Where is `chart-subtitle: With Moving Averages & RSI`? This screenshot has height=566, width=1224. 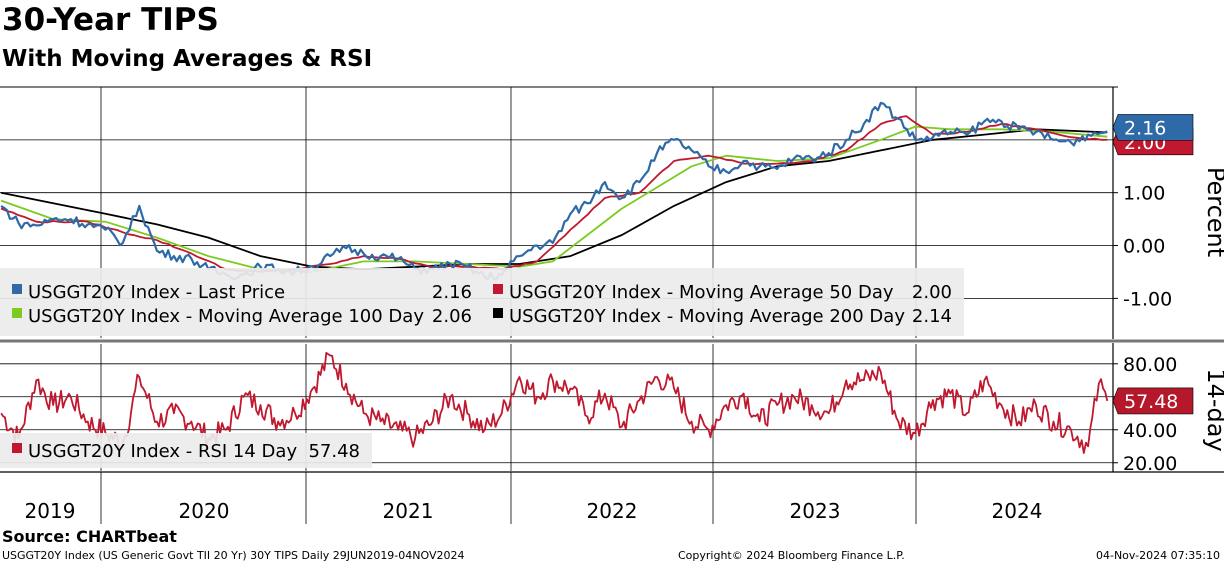 chart-subtitle: With Moving Averages & RSI is located at coordinates (187, 59).